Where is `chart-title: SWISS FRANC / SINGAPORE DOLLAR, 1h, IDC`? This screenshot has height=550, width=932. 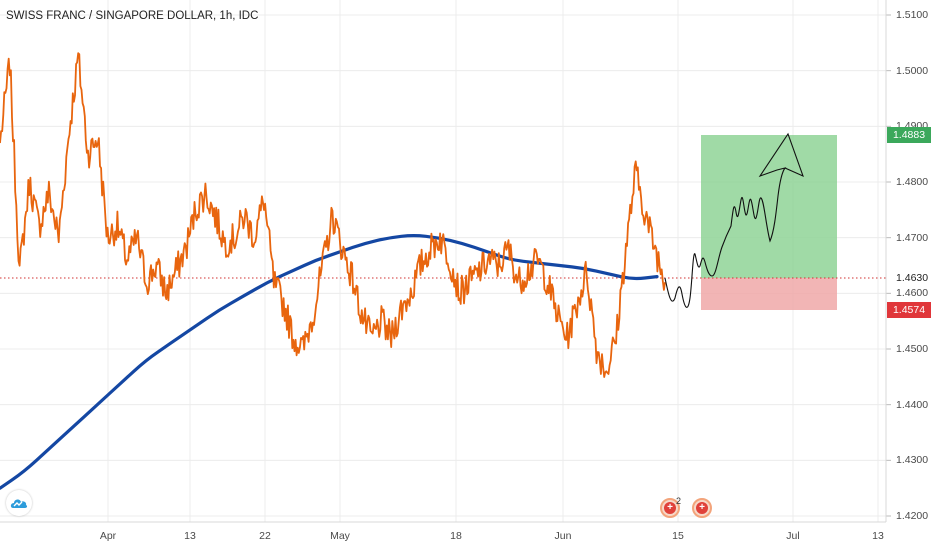 chart-title: SWISS FRANC / SINGAPORE DOLLAR, 1h, IDC is located at coordinates (132, 16).